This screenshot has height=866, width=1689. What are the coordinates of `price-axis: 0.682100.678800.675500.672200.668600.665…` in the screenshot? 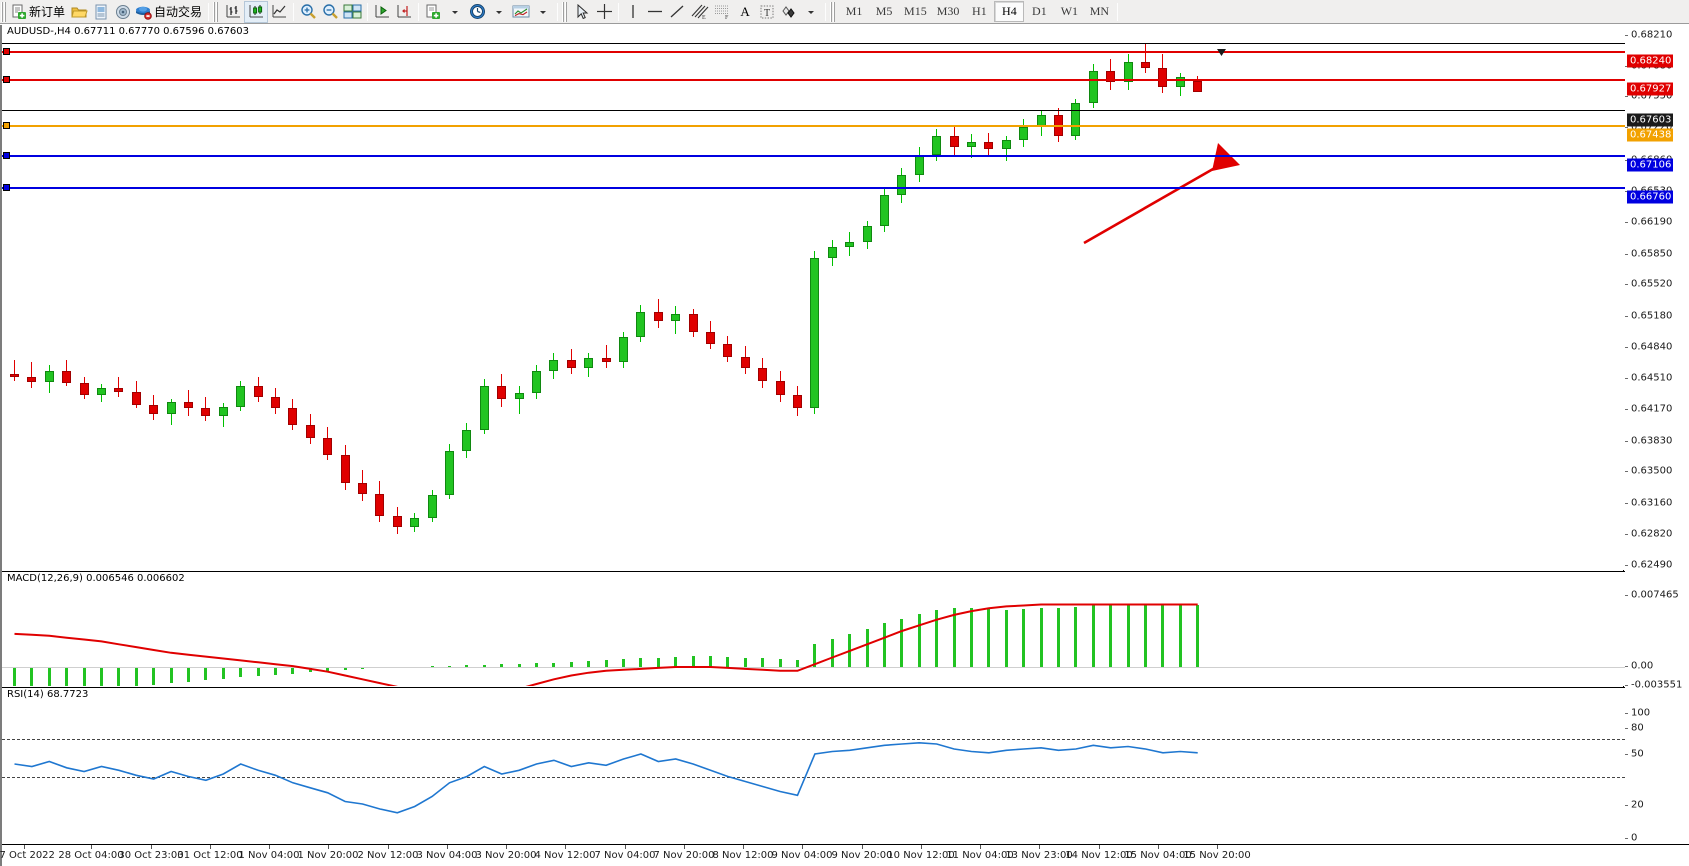 It's located at (1656, 445).